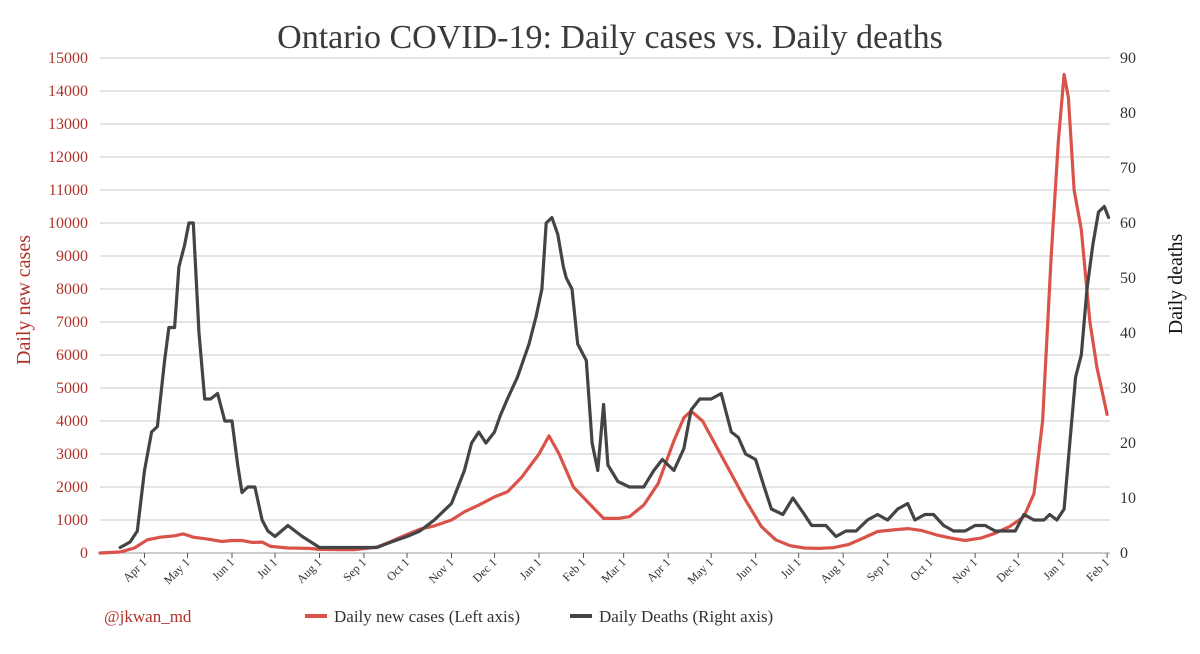  What do you see at coordinates (613, 570) in the screenshot?
I see `x-tick-label: Mar 1` at bounding box center [613, 570].